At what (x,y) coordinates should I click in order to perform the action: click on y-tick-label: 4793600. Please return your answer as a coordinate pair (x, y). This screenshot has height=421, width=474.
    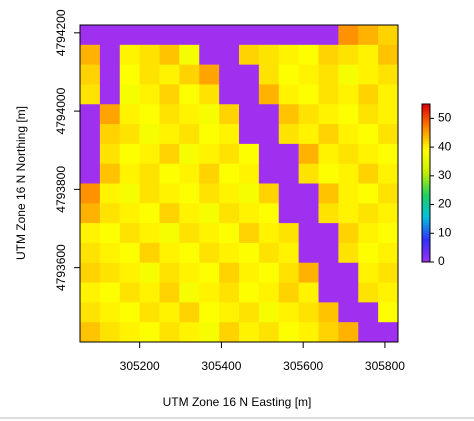
    Looking at the image, I should click on (61, 267).